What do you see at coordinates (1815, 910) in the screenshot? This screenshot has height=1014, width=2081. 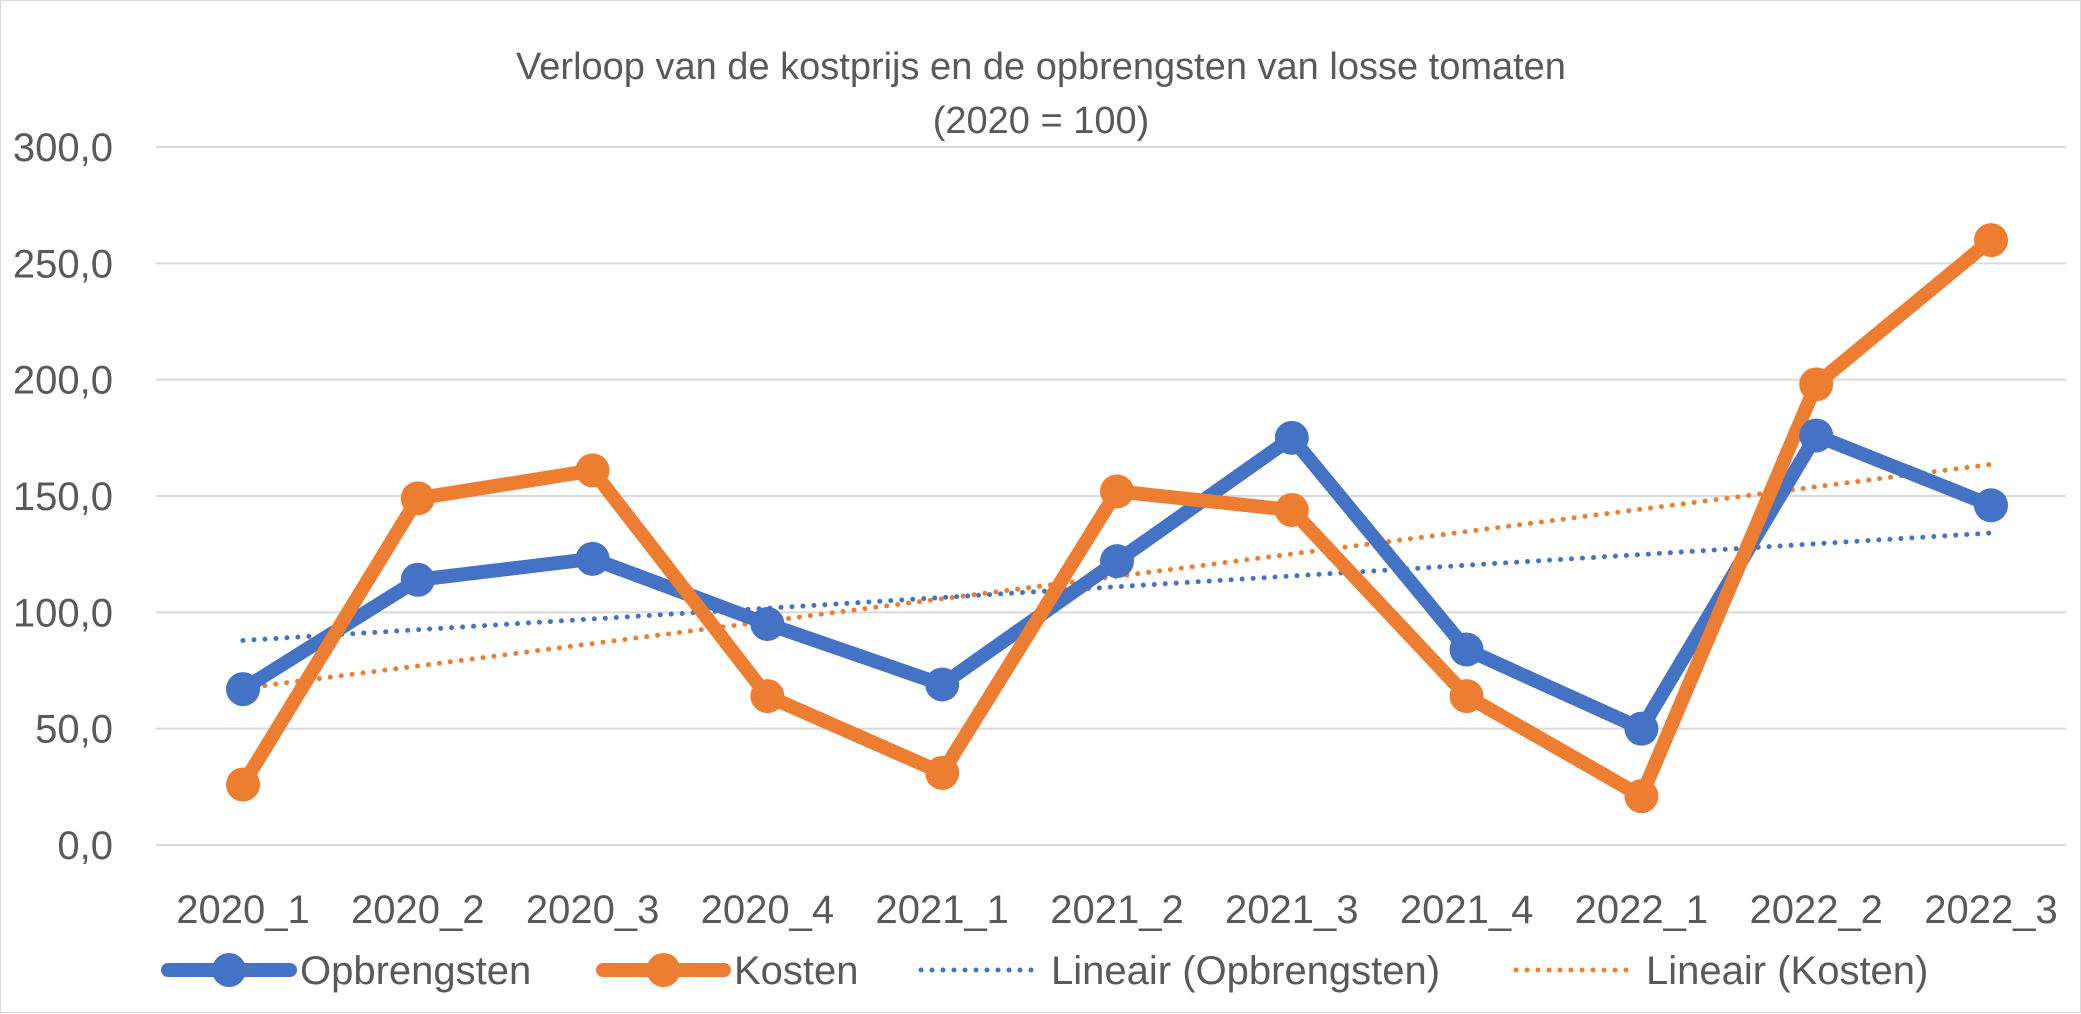 I see `x-tick-label: 2022_2` at bounding box center [1815, 910].